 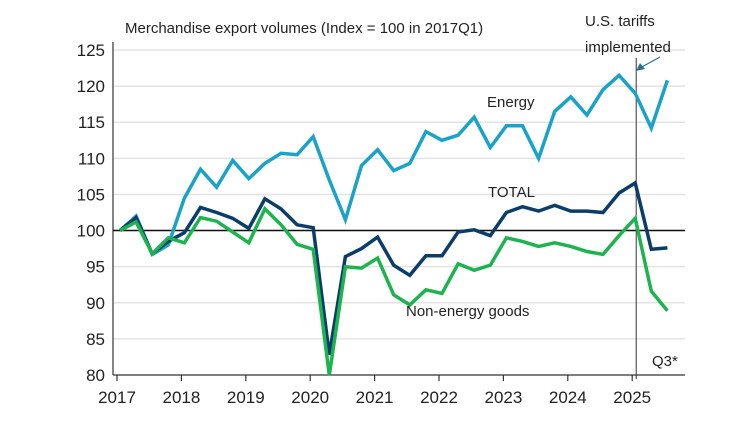 What do you see at coordinates (91, 194) in the screenshot?
I see `y-tick-label: 105` at bounding box center [91, 194].